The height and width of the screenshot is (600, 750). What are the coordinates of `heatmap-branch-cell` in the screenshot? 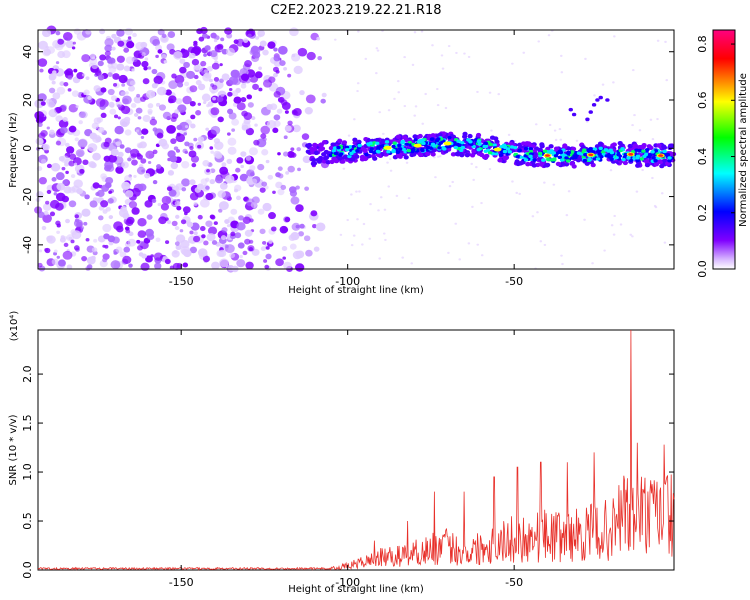 It's located at (587, 119).